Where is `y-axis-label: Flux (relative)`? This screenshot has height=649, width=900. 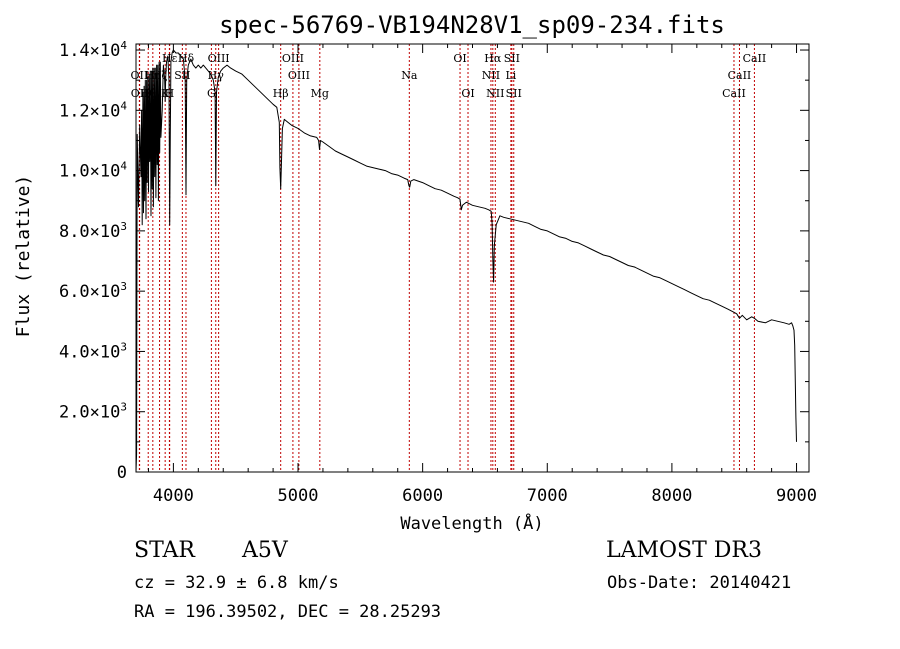 y-axis-label: Flux (relative) is located at coordinates (23, 256).